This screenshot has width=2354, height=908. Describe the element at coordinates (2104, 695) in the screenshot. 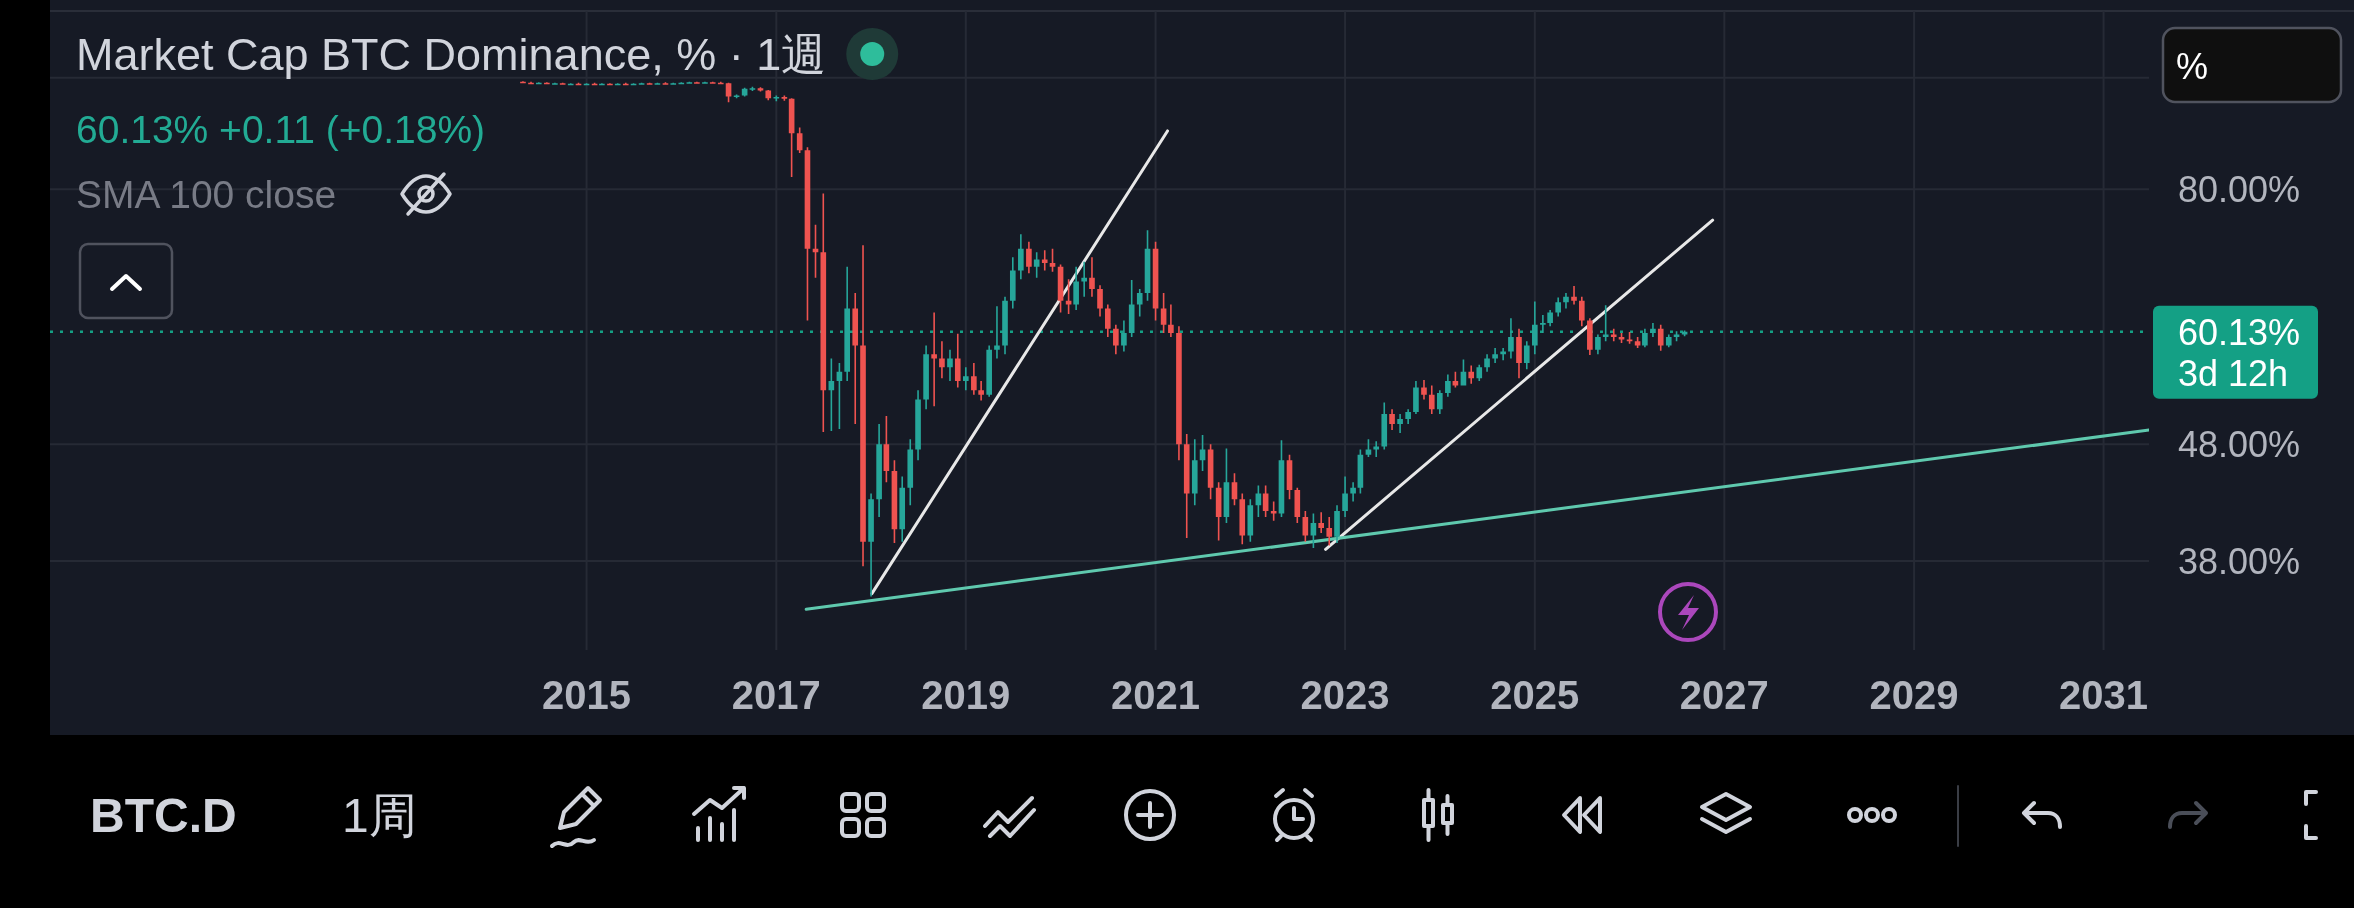

I see `x-tick-label: 2031` at that location.